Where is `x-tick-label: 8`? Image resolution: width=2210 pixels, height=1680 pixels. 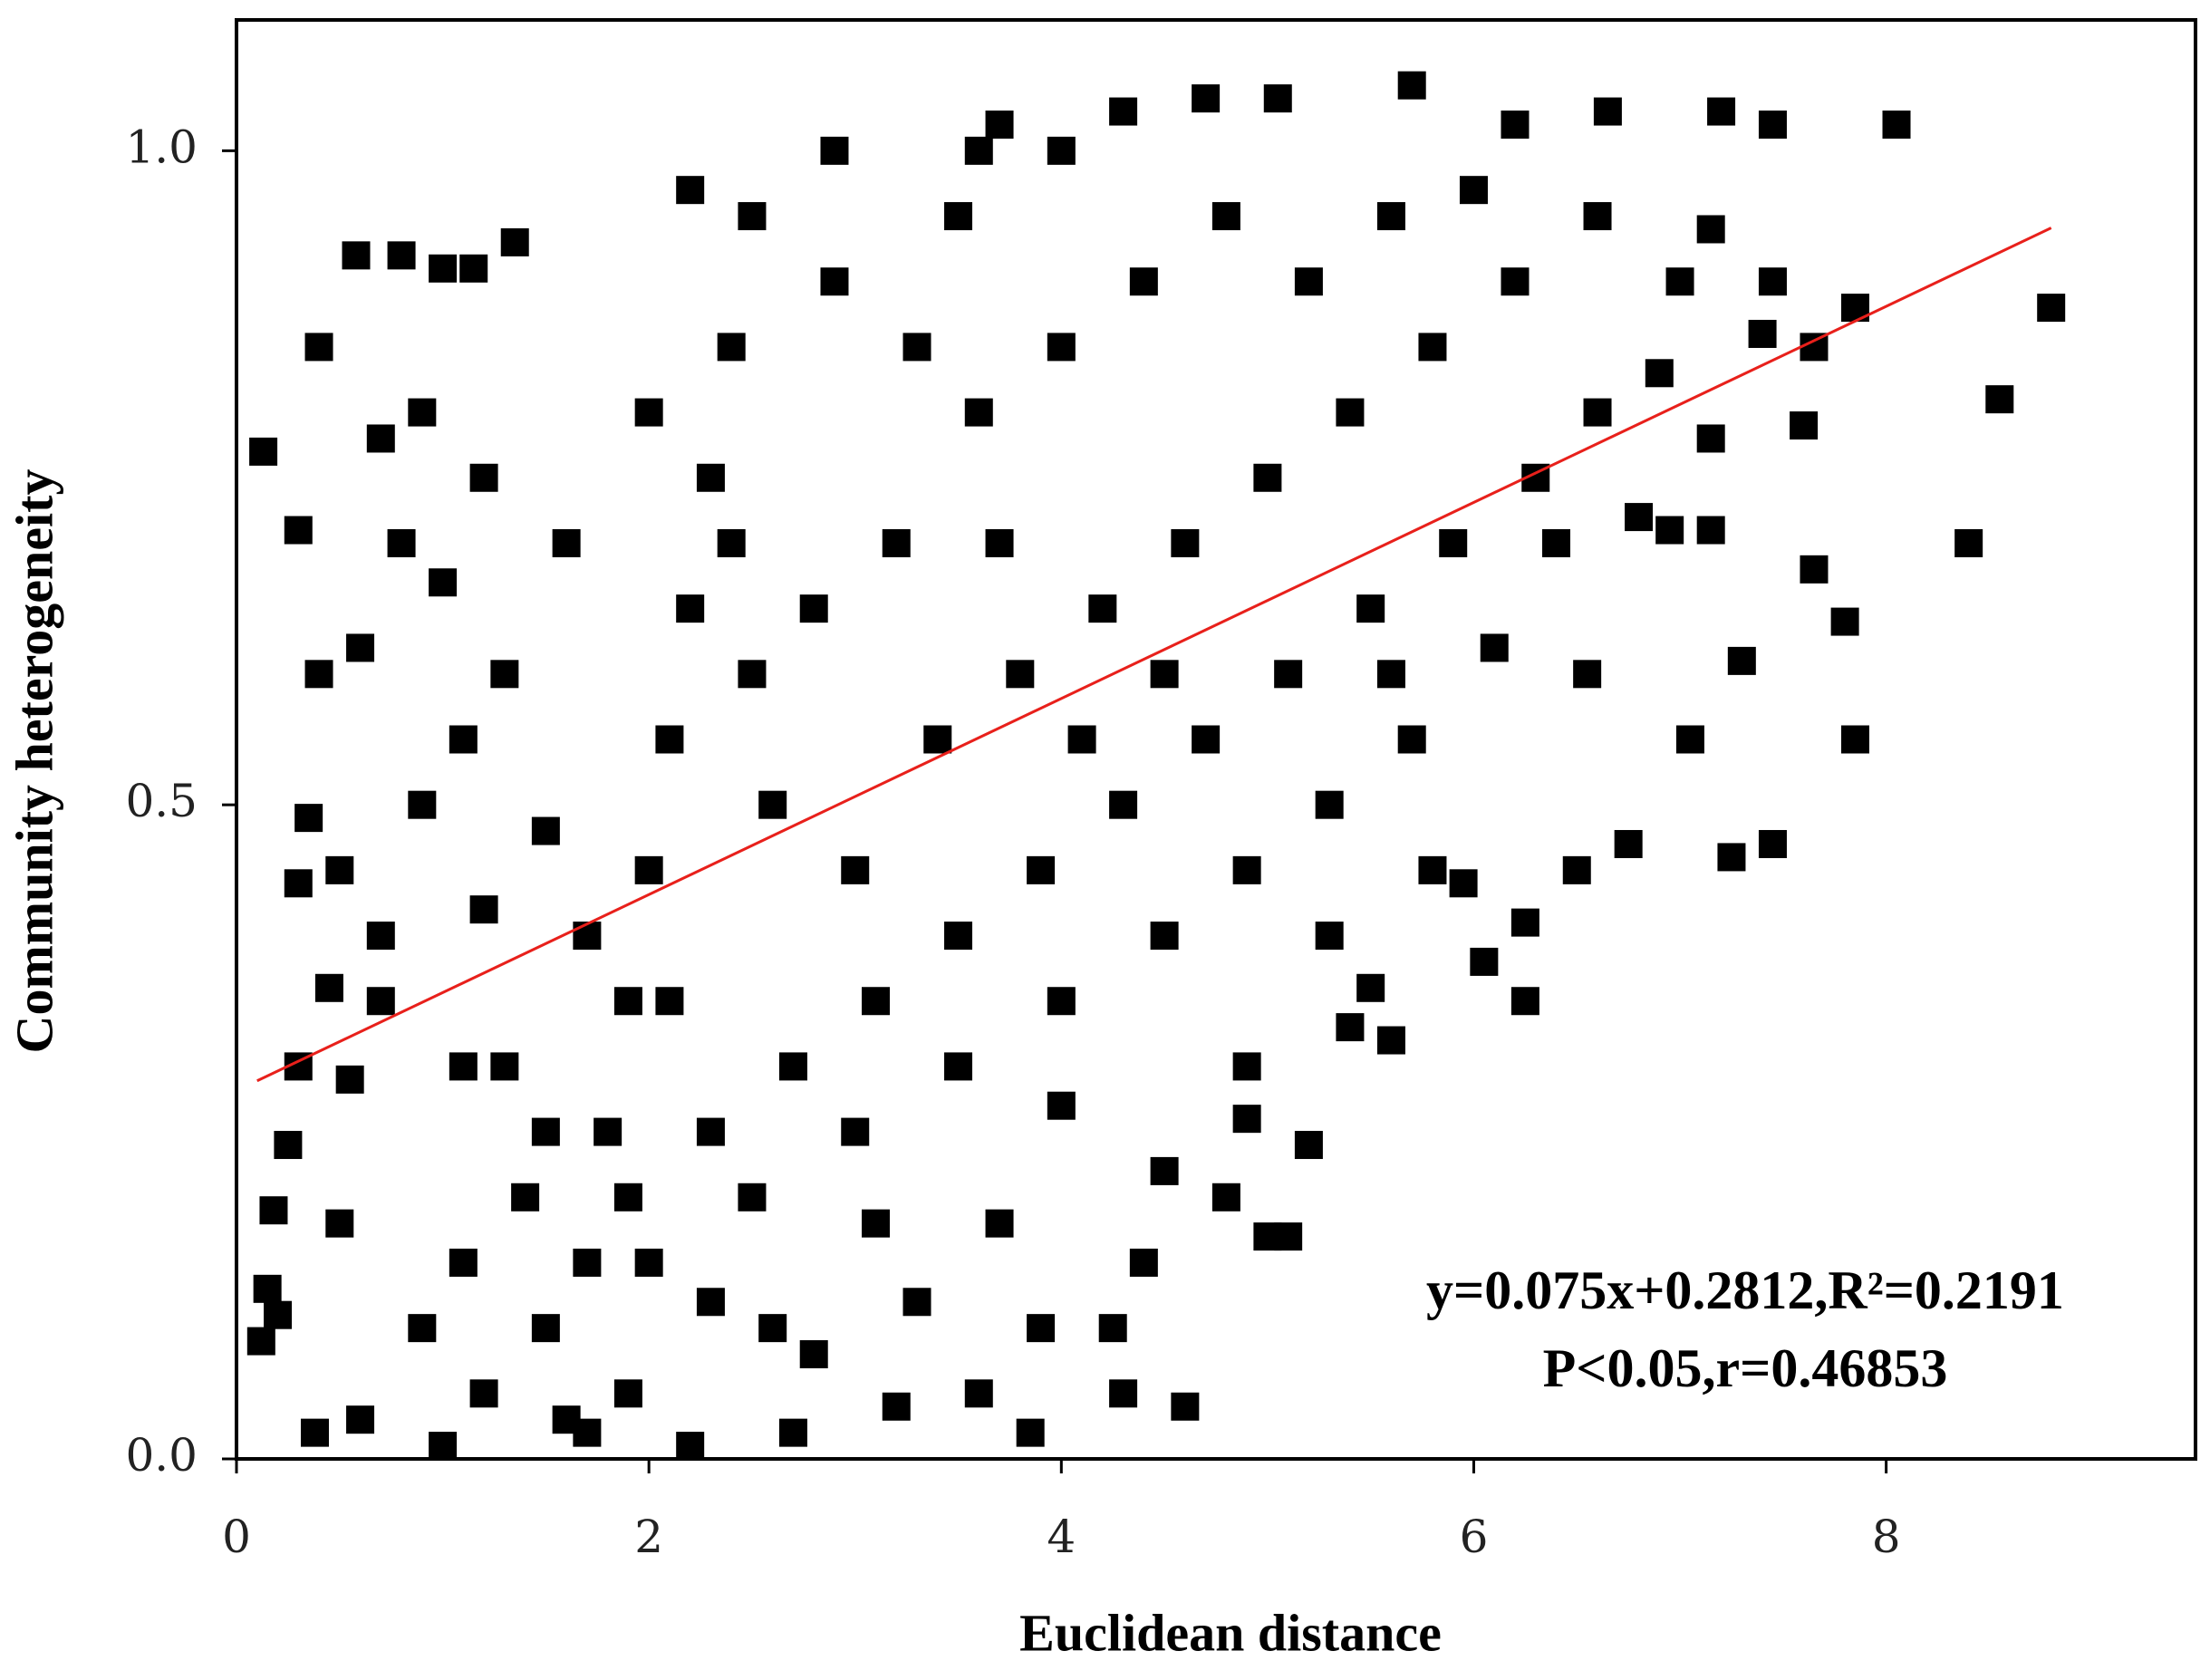 x-tick-label: 8 is located at coordinates (1886, 1537).